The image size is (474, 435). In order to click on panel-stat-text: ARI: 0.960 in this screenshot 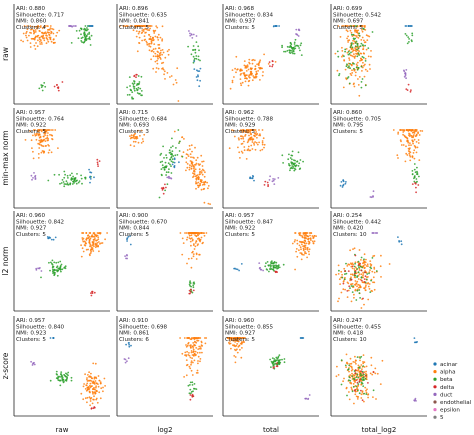, I will do `click(239, 321)`.